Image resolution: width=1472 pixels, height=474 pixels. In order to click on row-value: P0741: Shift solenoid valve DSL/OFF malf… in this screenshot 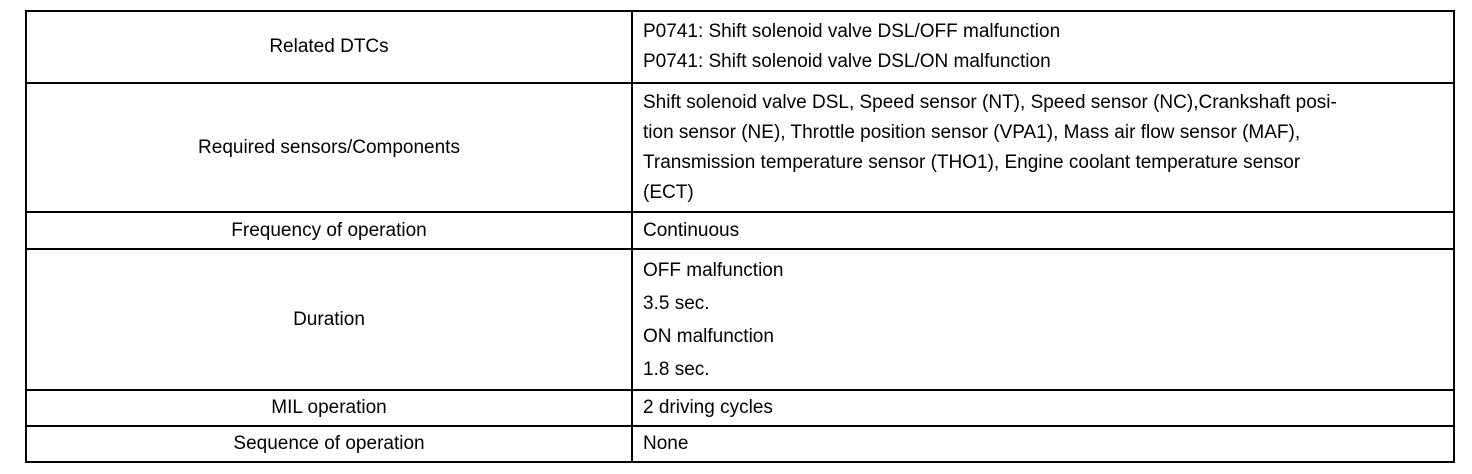, I will do `click(1043, 47)`.